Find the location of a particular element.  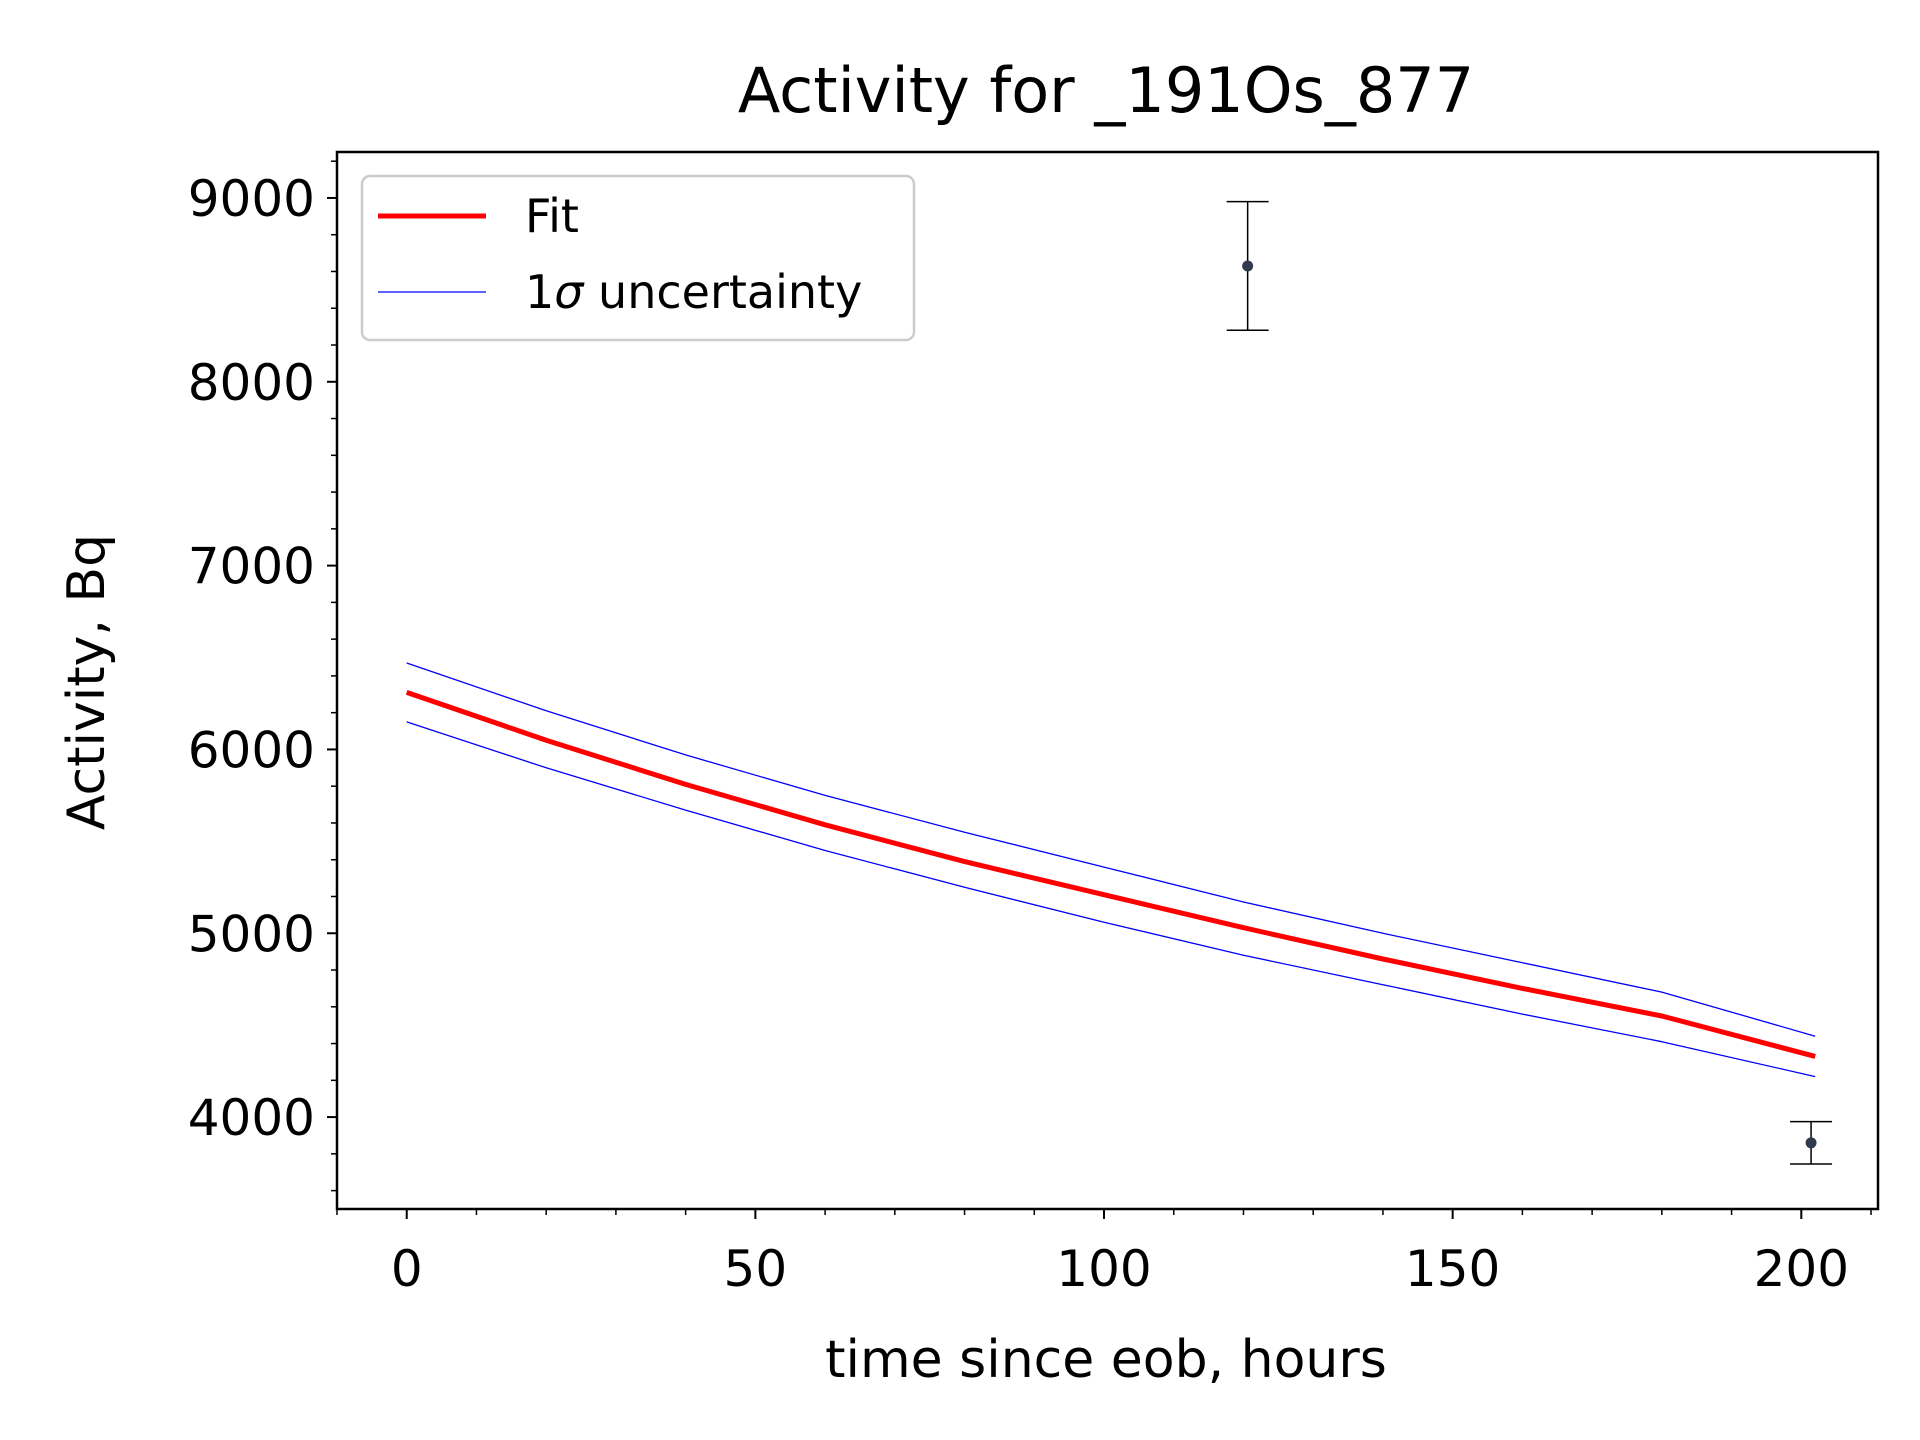

x-tick-label: 50 is located at coordinates (756, 1269).